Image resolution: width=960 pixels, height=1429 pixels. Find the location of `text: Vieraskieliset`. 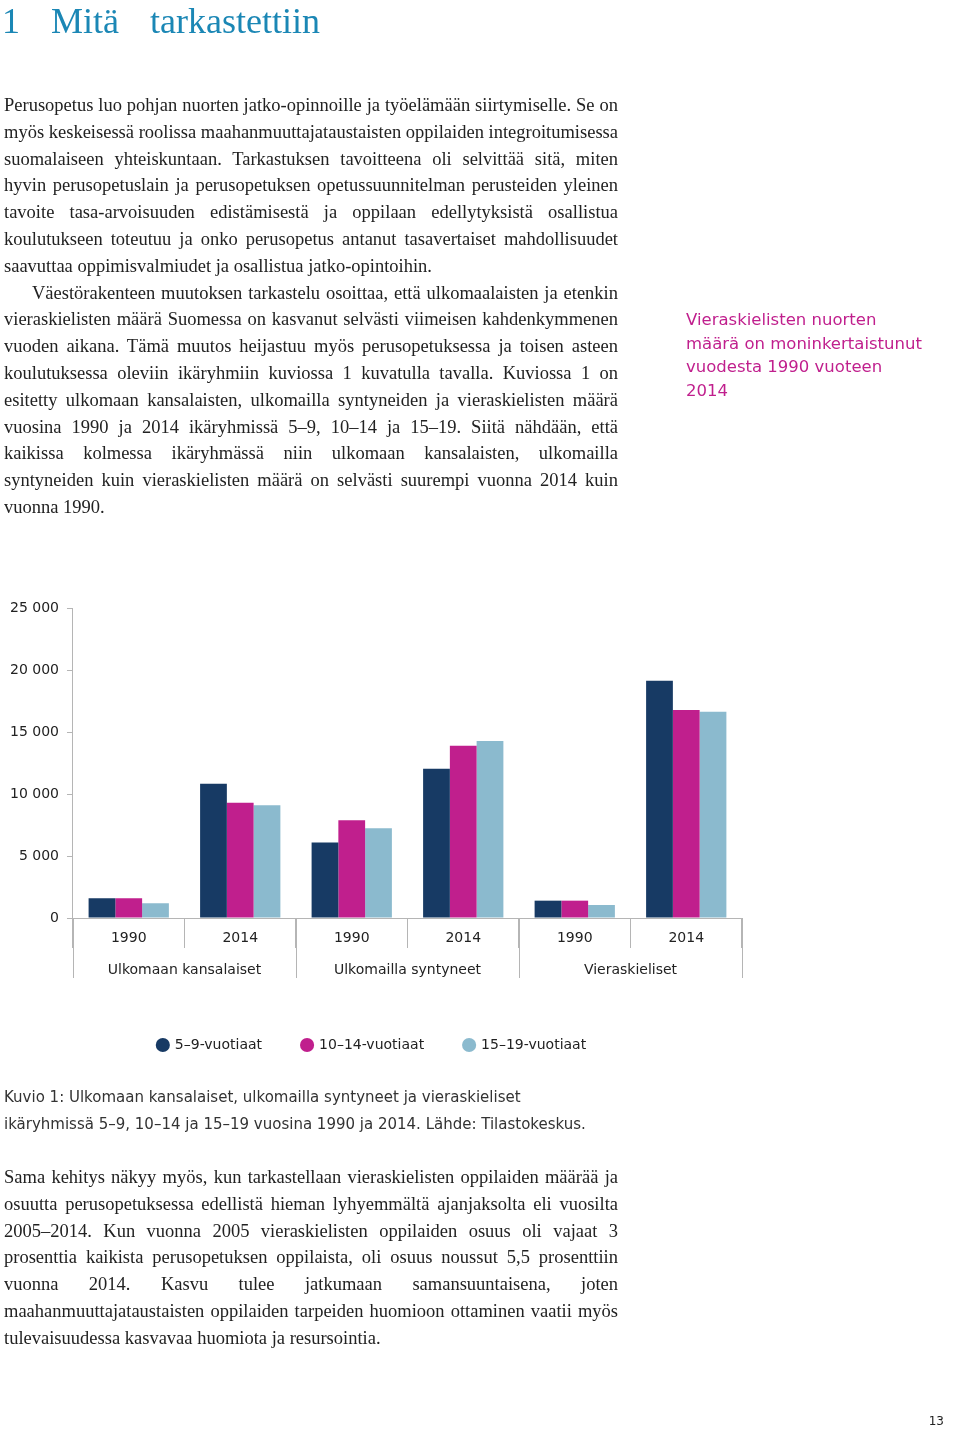

text: Vieraskieliset is located at coordinates (630, 968).